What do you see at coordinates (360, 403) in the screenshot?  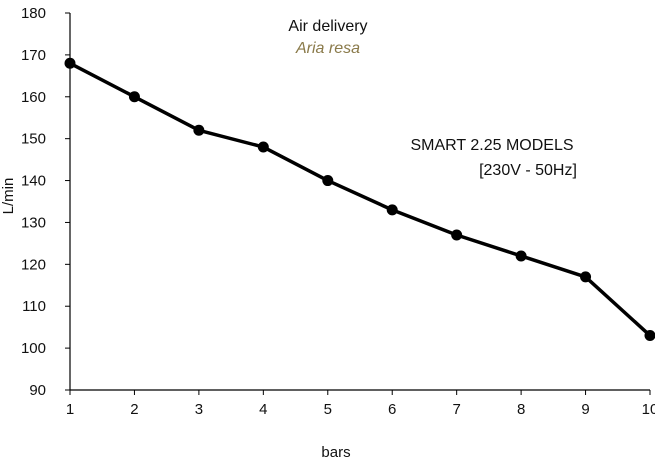 I see `x-axis: 1 2 3 4 5 6 7 8 9 10` at bounding box center [360, 403].